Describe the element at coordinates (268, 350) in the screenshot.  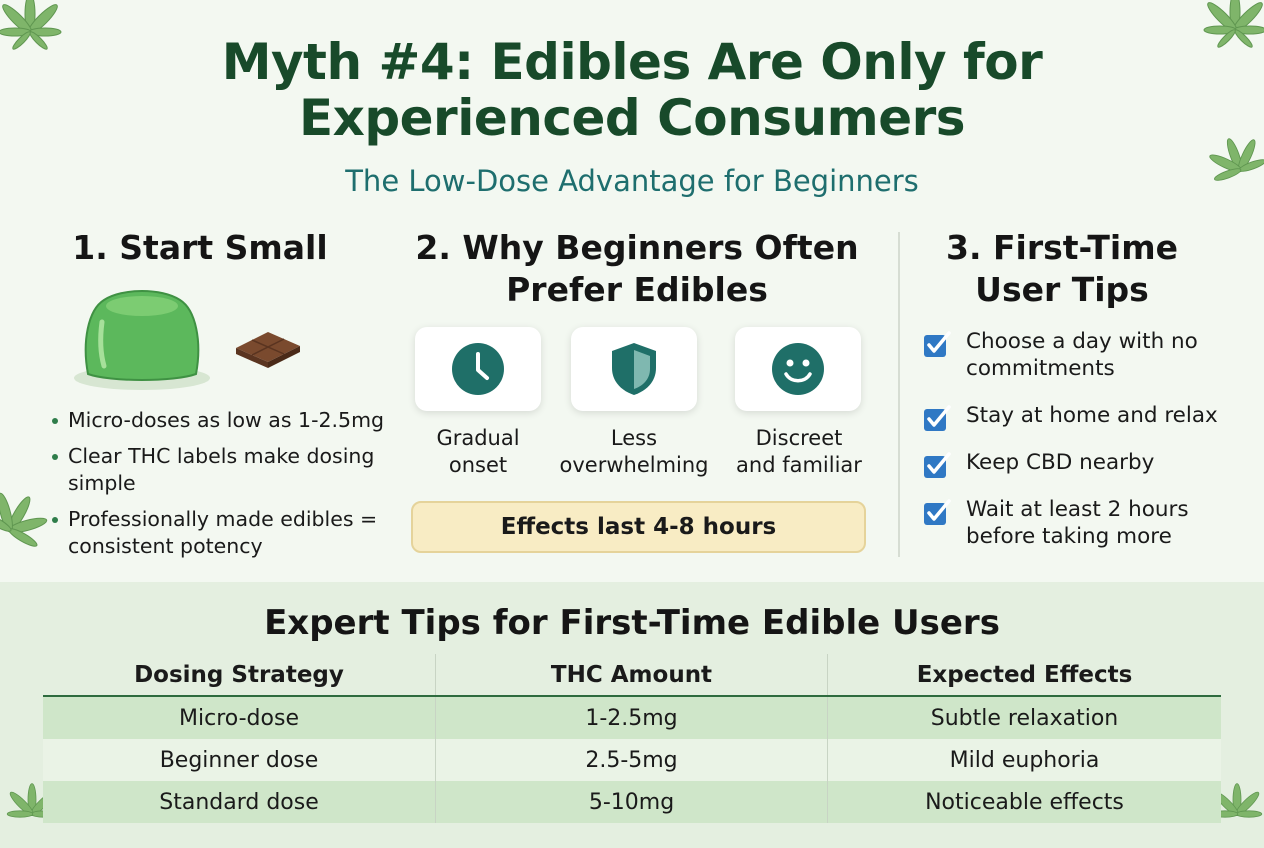
I see `chocolate-icon` at that location.